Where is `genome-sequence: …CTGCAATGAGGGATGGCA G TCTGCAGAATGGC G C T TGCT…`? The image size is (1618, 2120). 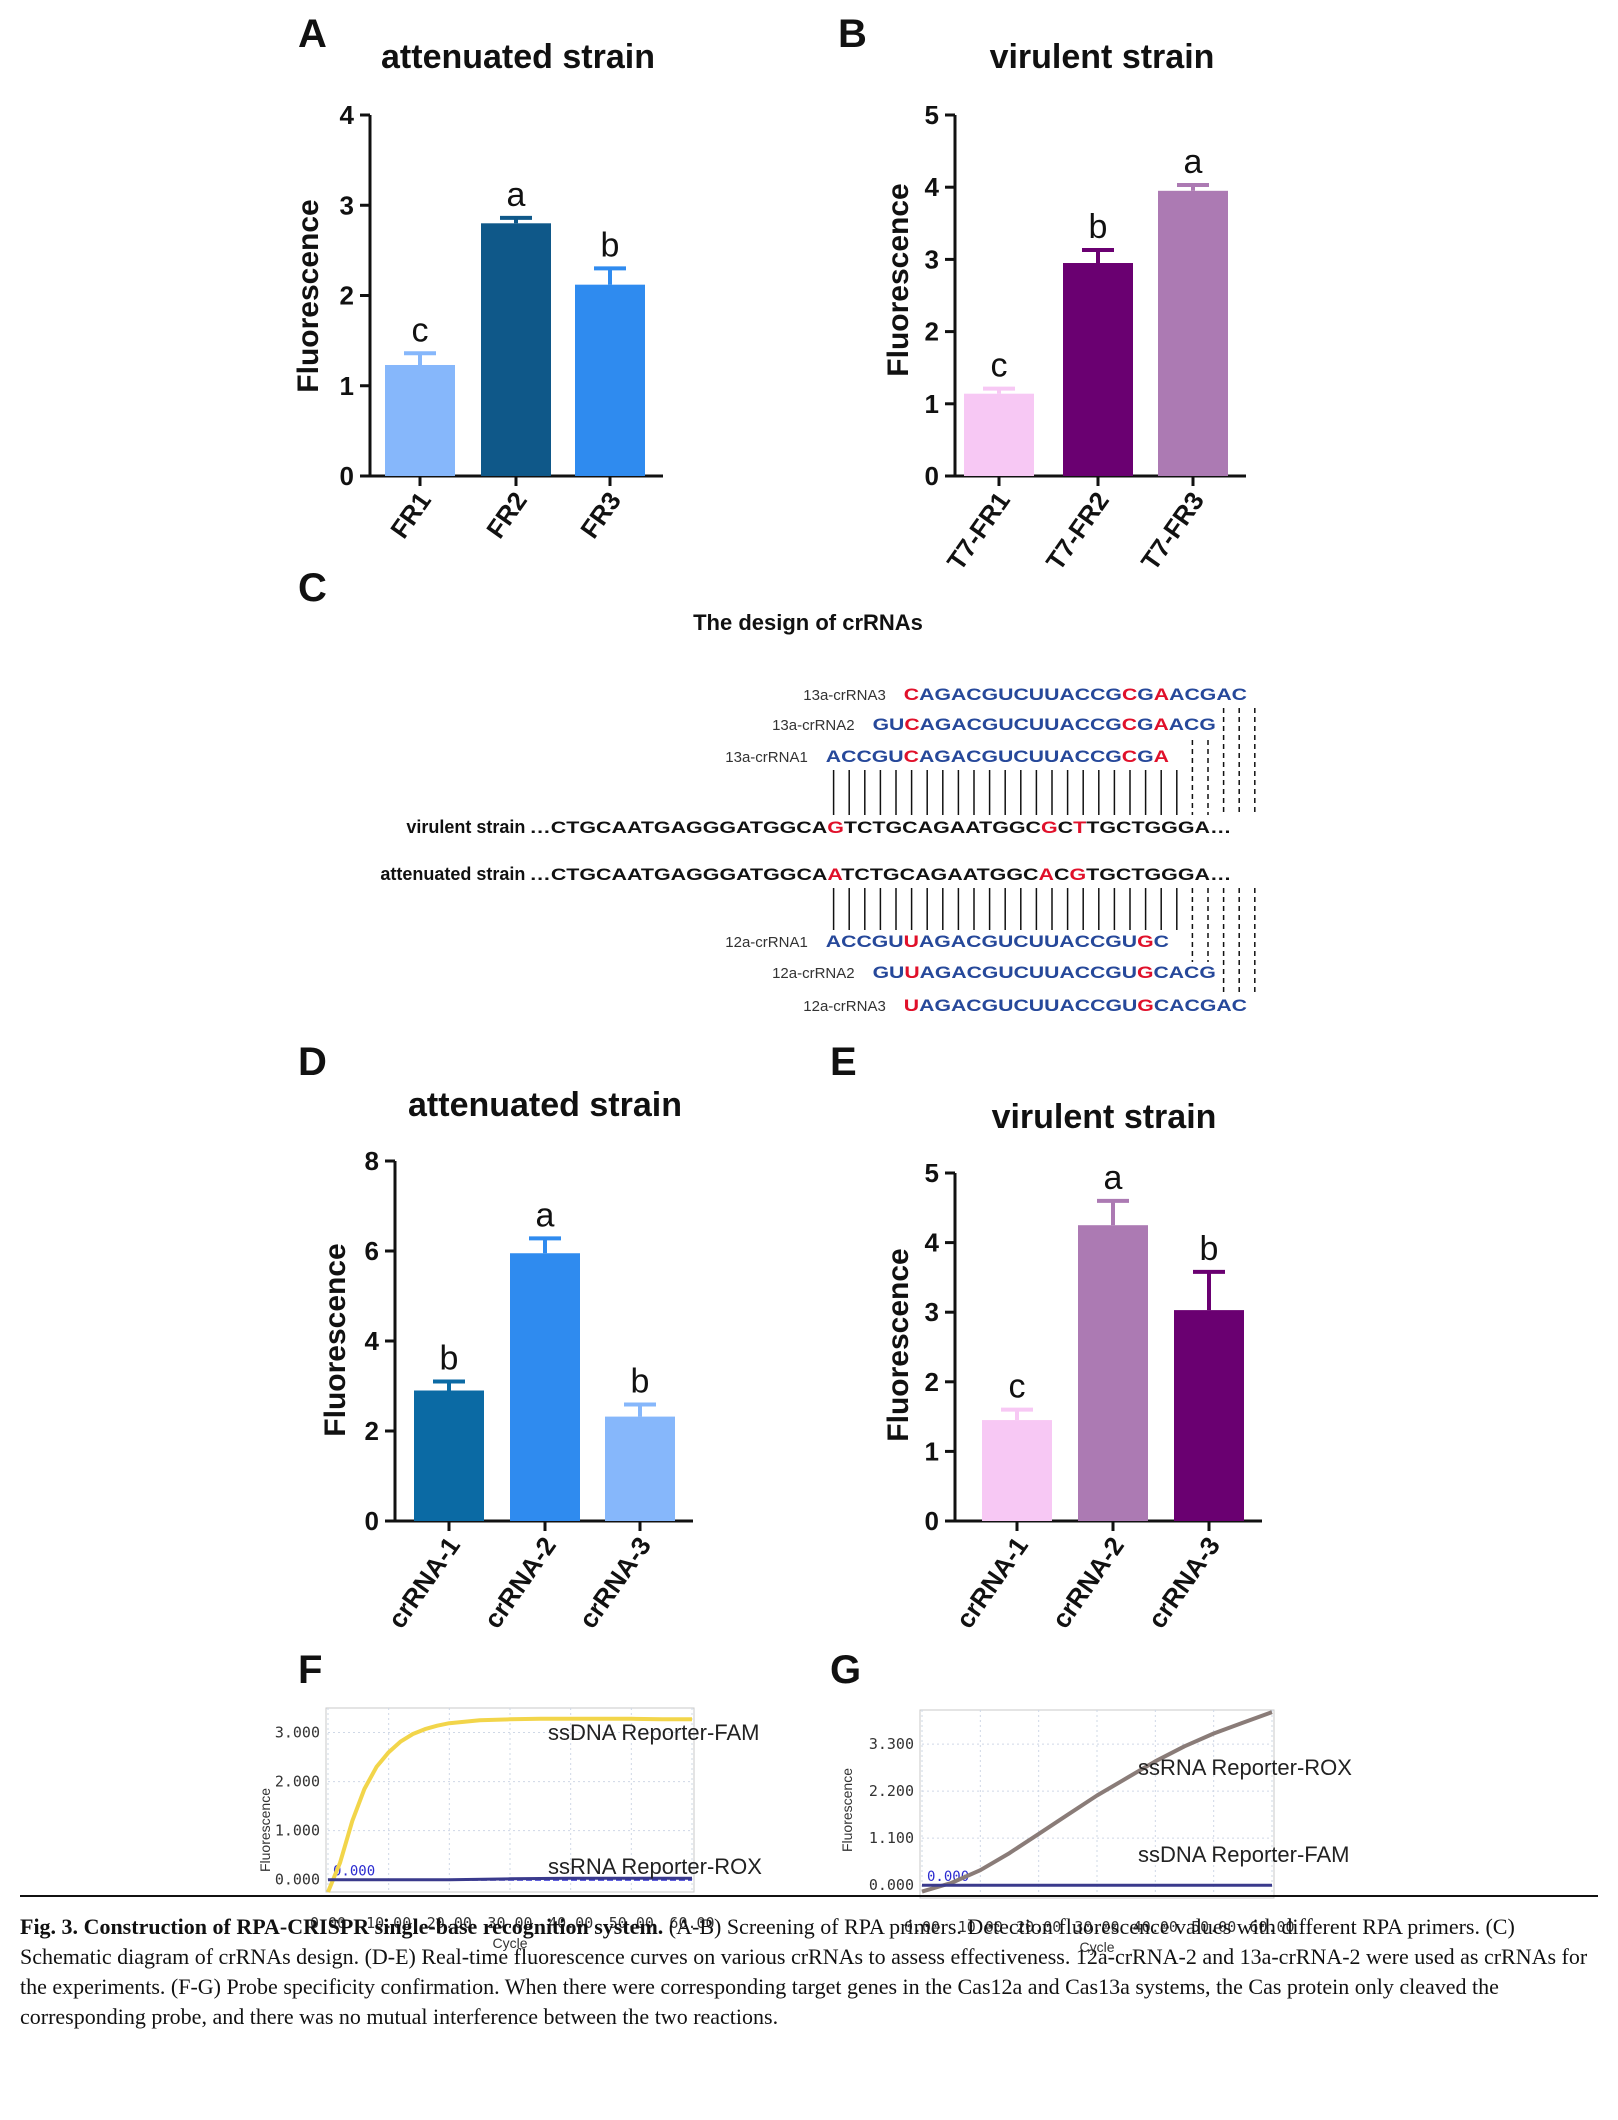 genome-sequence: …CTGCAATGAGGGATGGCA G TCTGCAGAATGGC G C T TGCT… is located at coordinates (880, 827).